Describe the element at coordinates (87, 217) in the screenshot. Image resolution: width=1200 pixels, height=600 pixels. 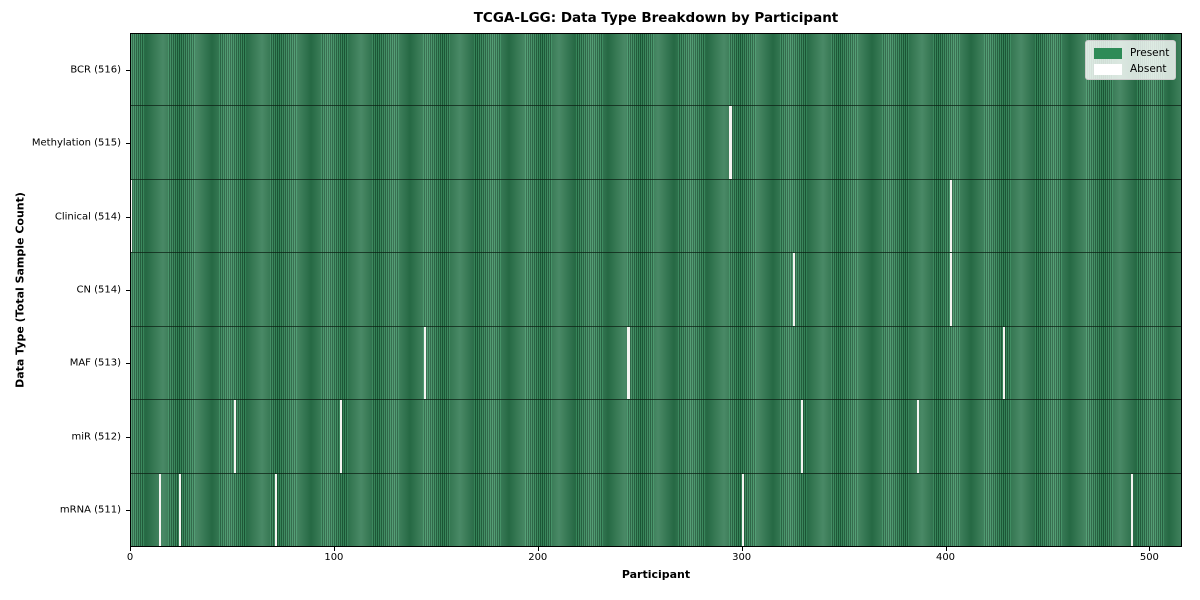
I see `y-tick-label-Clinical: Clinical (514)` at that location.